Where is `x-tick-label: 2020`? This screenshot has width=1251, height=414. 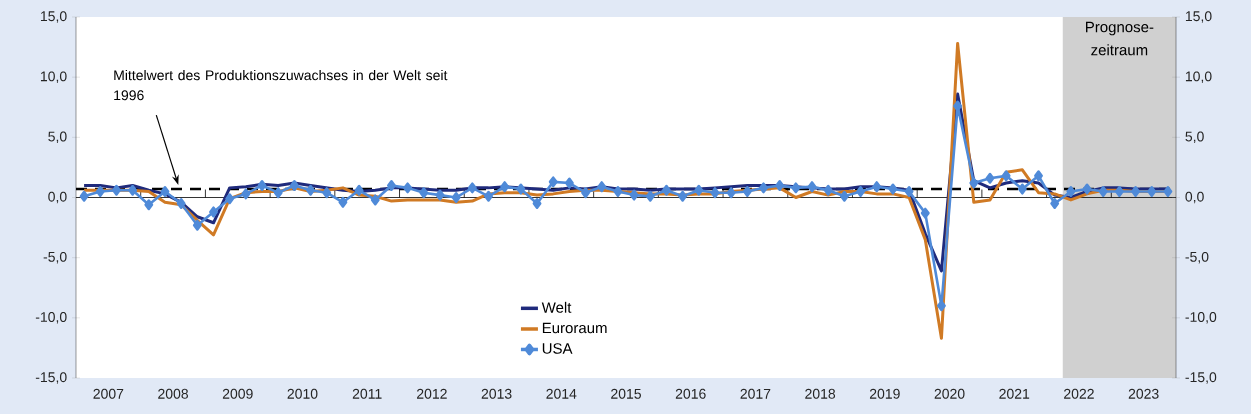 x-tick-label: 2020 is located at coordinates (949, 393).